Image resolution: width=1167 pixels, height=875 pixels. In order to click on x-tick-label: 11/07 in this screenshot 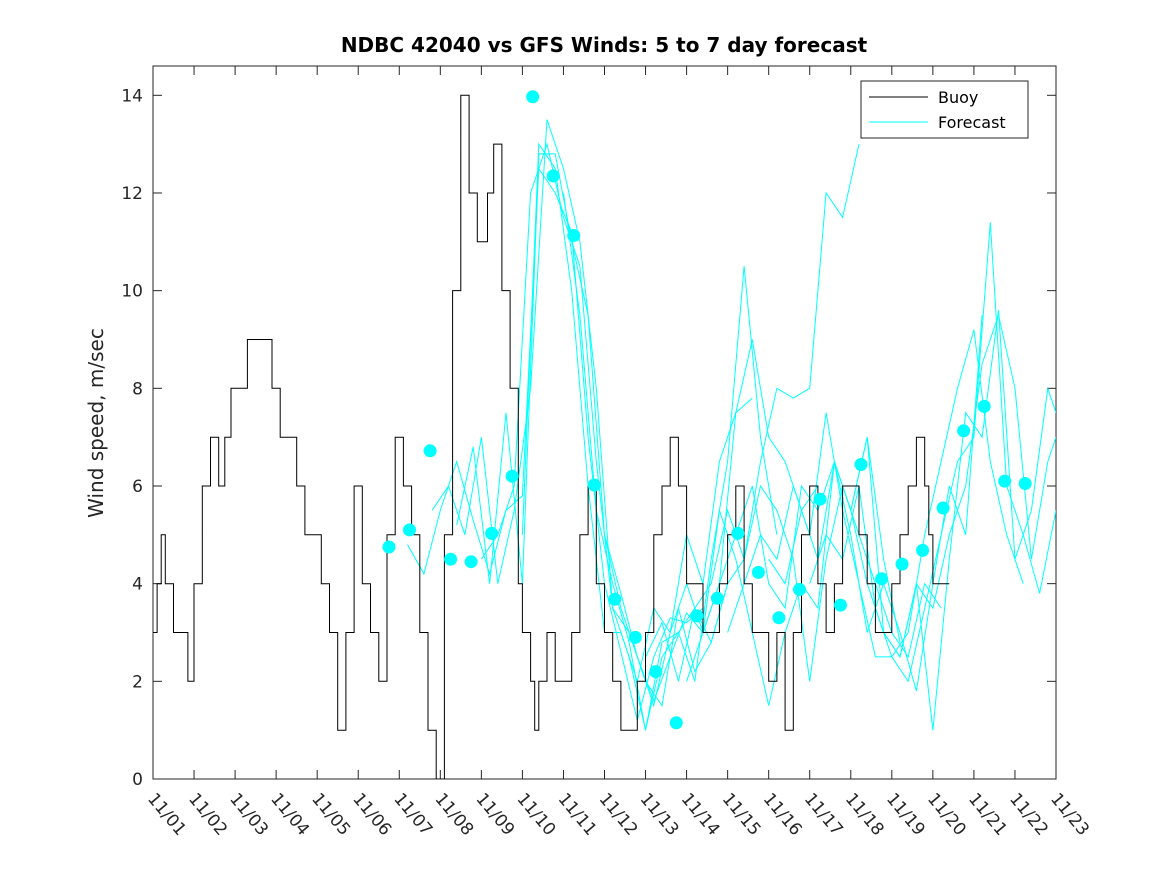, I will do `click(412, 814)`.